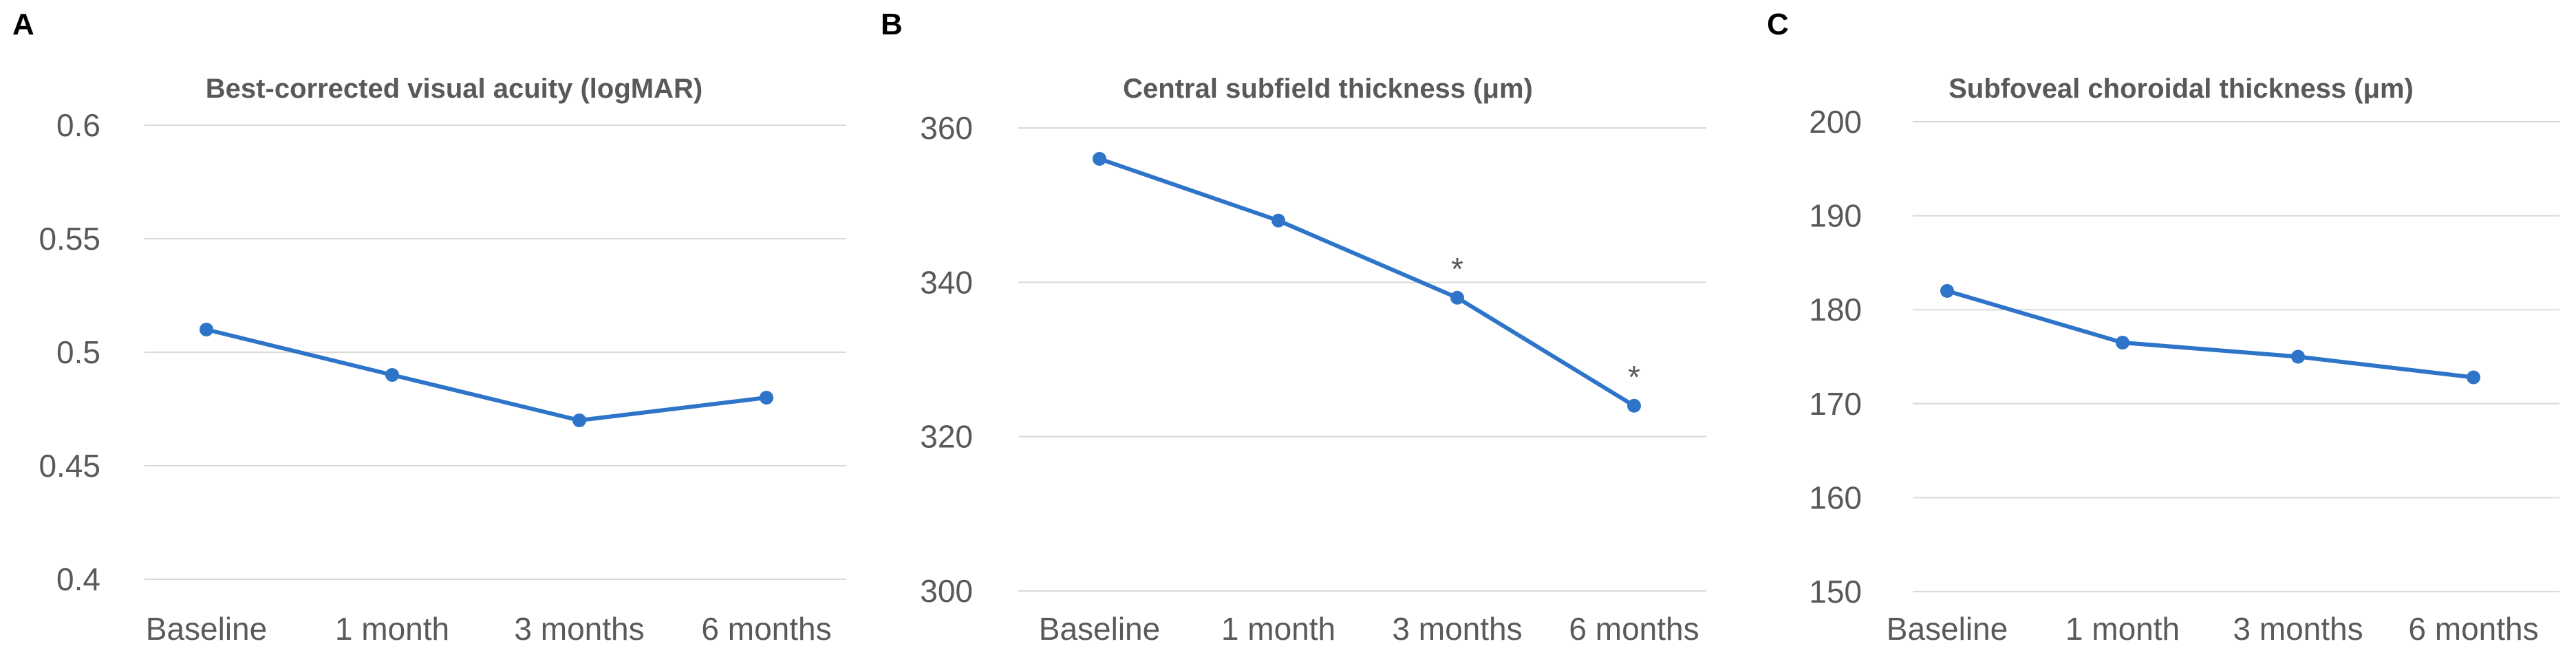 Image resolution: width=2576 pixels, height=668 pixels. Describe the element at coordinates (454, 89) in the screenshot. I see `panel-a-title: Best-corrected visual acuity (logMAR)` at that location.